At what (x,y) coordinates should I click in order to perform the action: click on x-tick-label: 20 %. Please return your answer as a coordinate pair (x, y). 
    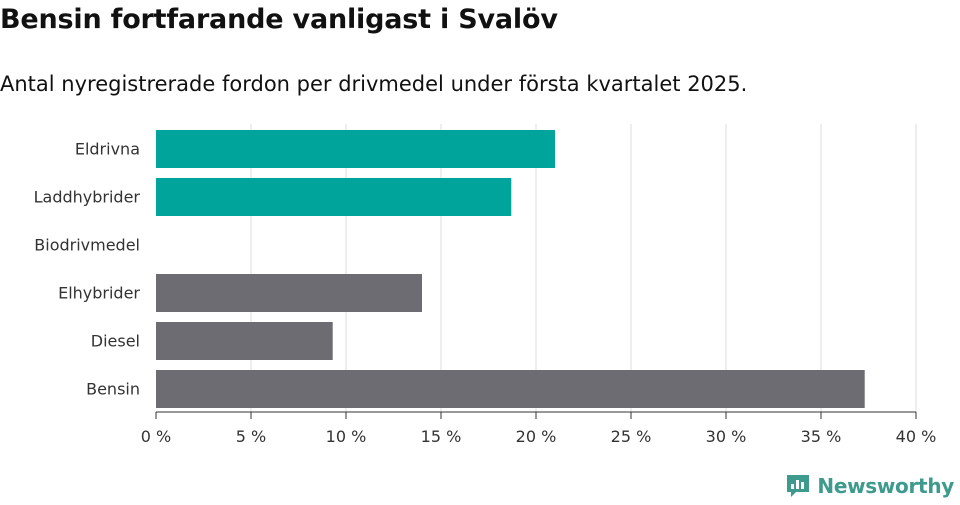
    Looking at the image, I should click on (536, 436).